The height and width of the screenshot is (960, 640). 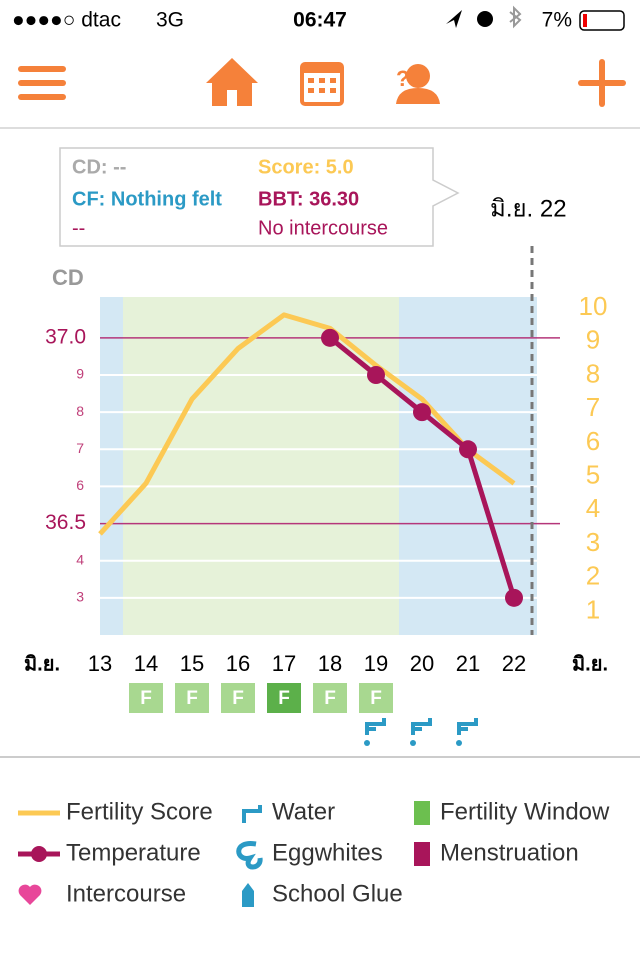 I want to click on bluetooth-icon, so click(x=515, y=17).